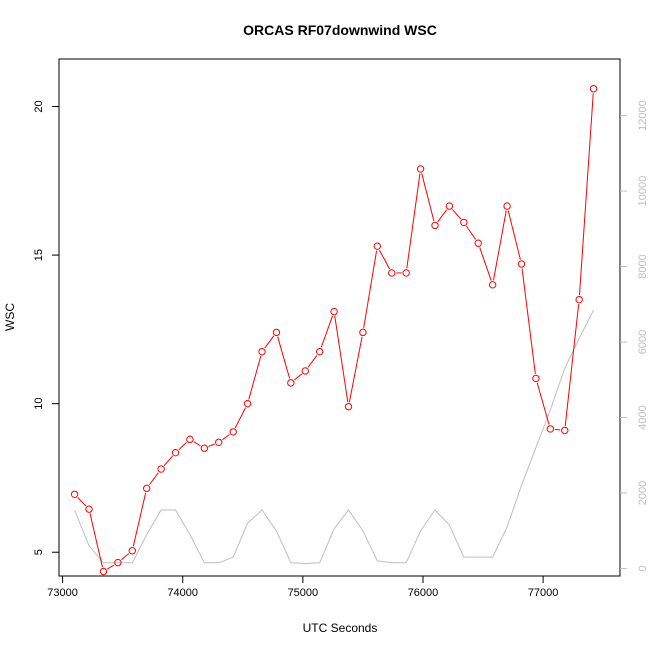 The height and width of the screenshot is (650, 650). What do you see at coordinates (39, 106) in the screenshot?
I see `y-tick-label-left: 20` at bounding box center [39, 106].